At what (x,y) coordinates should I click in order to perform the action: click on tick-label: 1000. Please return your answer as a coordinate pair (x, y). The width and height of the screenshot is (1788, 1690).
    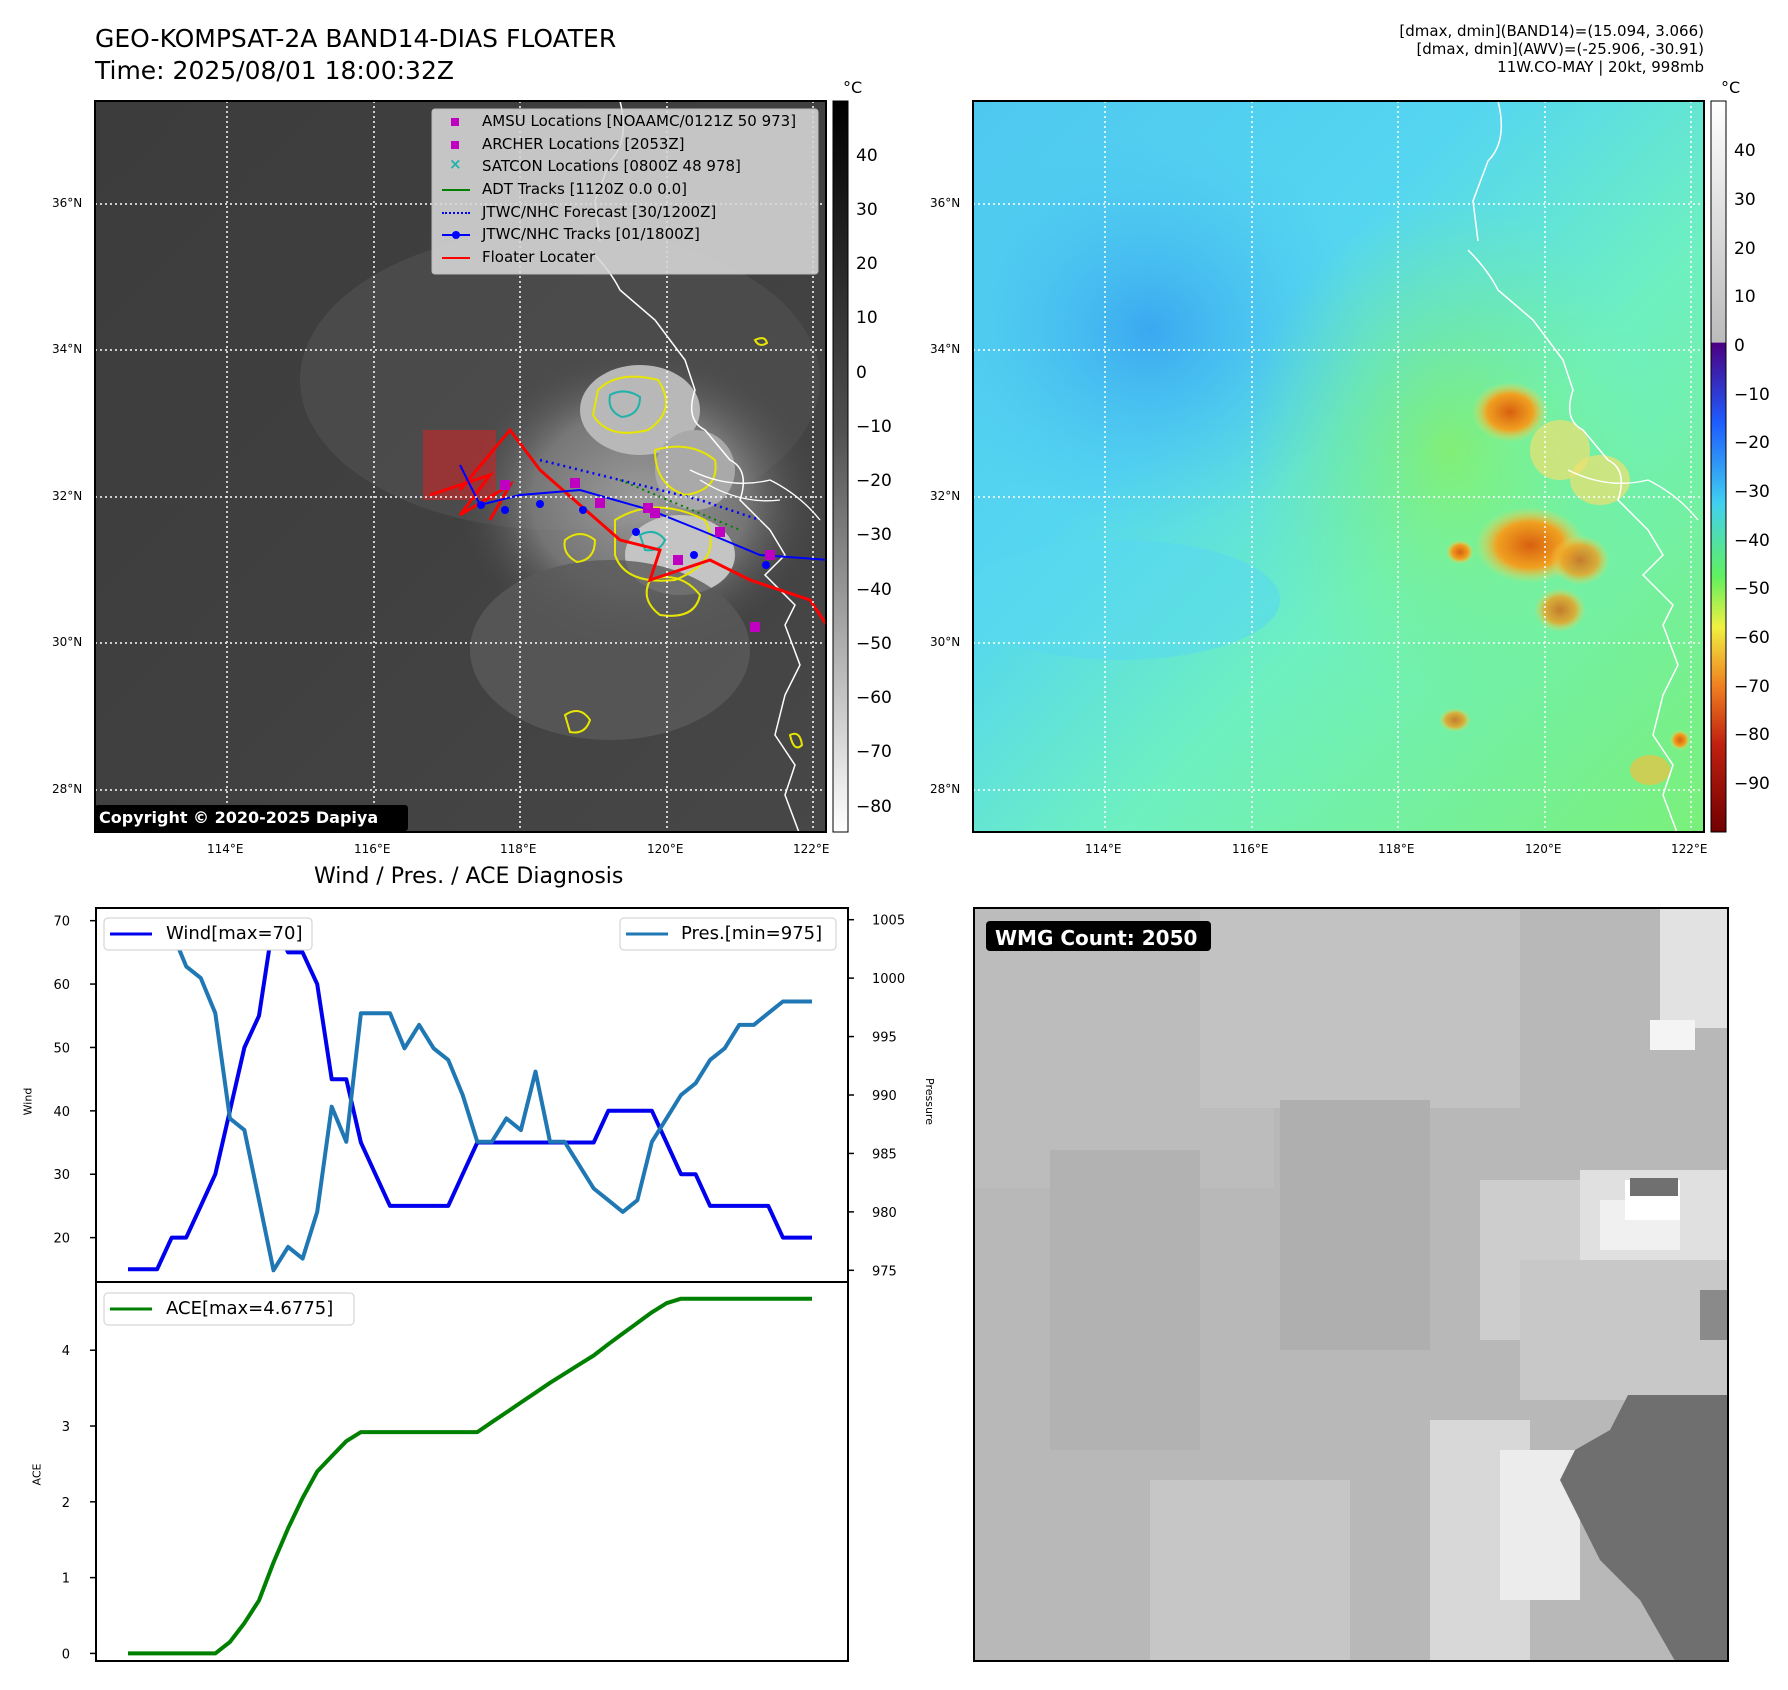
    Looking at the image, I should click on (888, 979).